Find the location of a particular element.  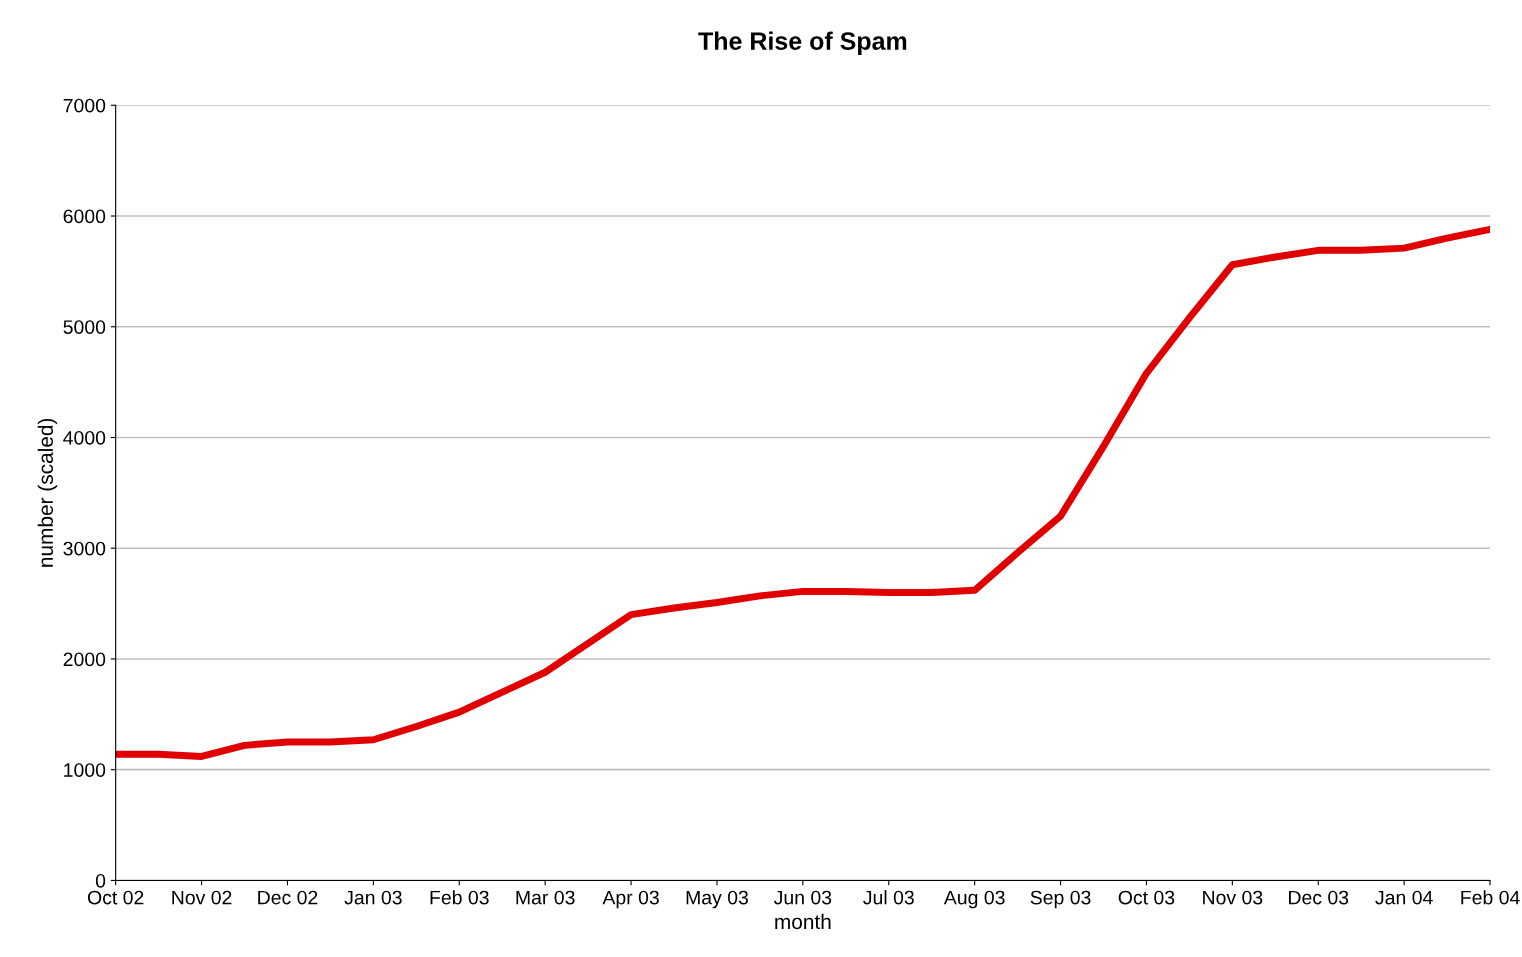

x-tick-label: Jan 03 is located at coordinates (373, 897).